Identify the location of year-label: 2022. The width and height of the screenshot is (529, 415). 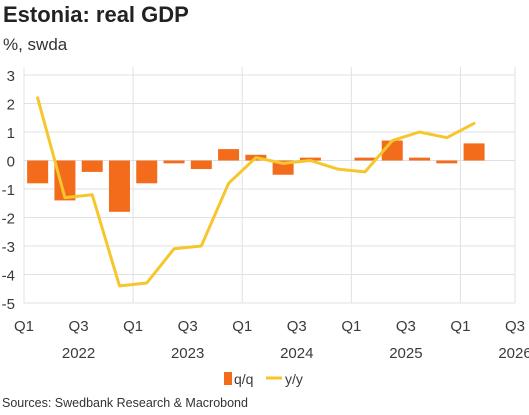
(78, 353).